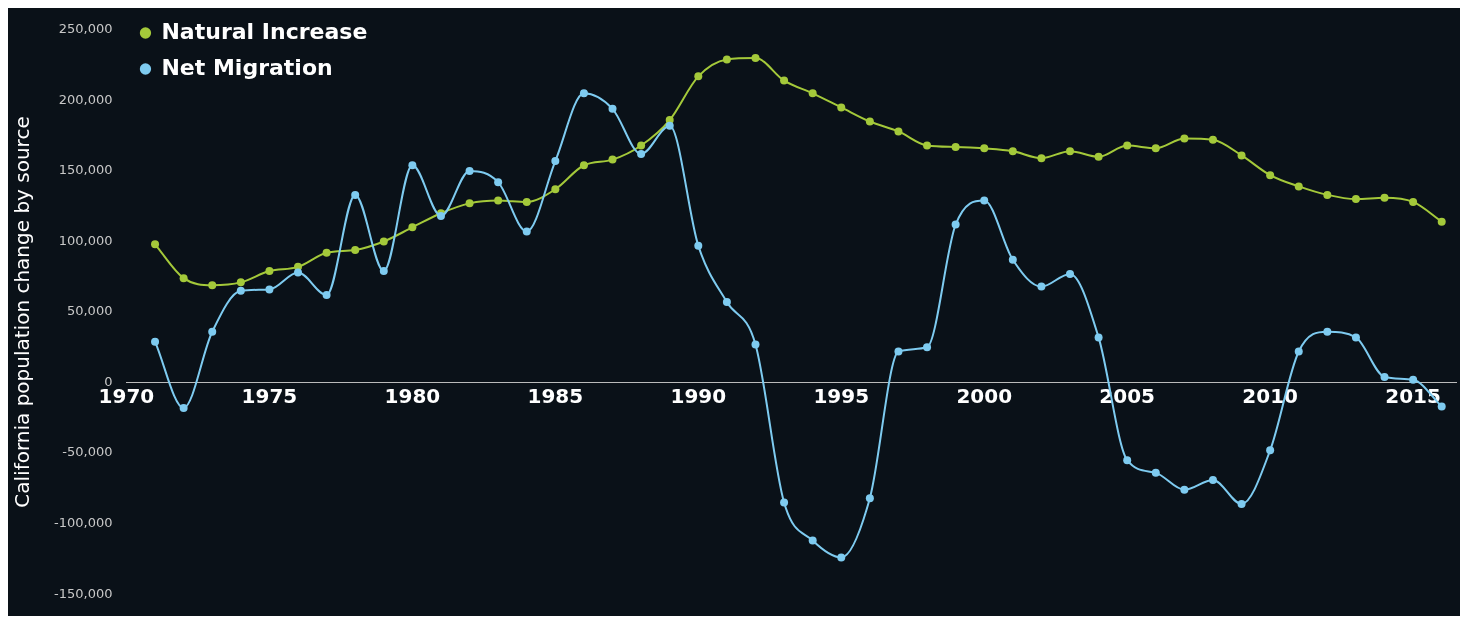 Image resolution: width=1468 pixels, height=624 pixels. I want to click on y-tick-label: -100,000, so click(83, 523).